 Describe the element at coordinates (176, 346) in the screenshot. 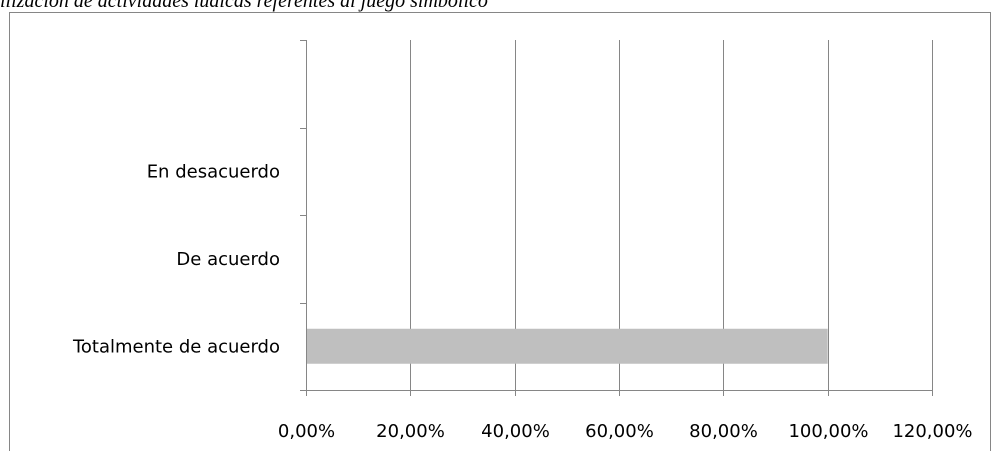

I see `category-label: Totalmente de acuerdo` at that location.